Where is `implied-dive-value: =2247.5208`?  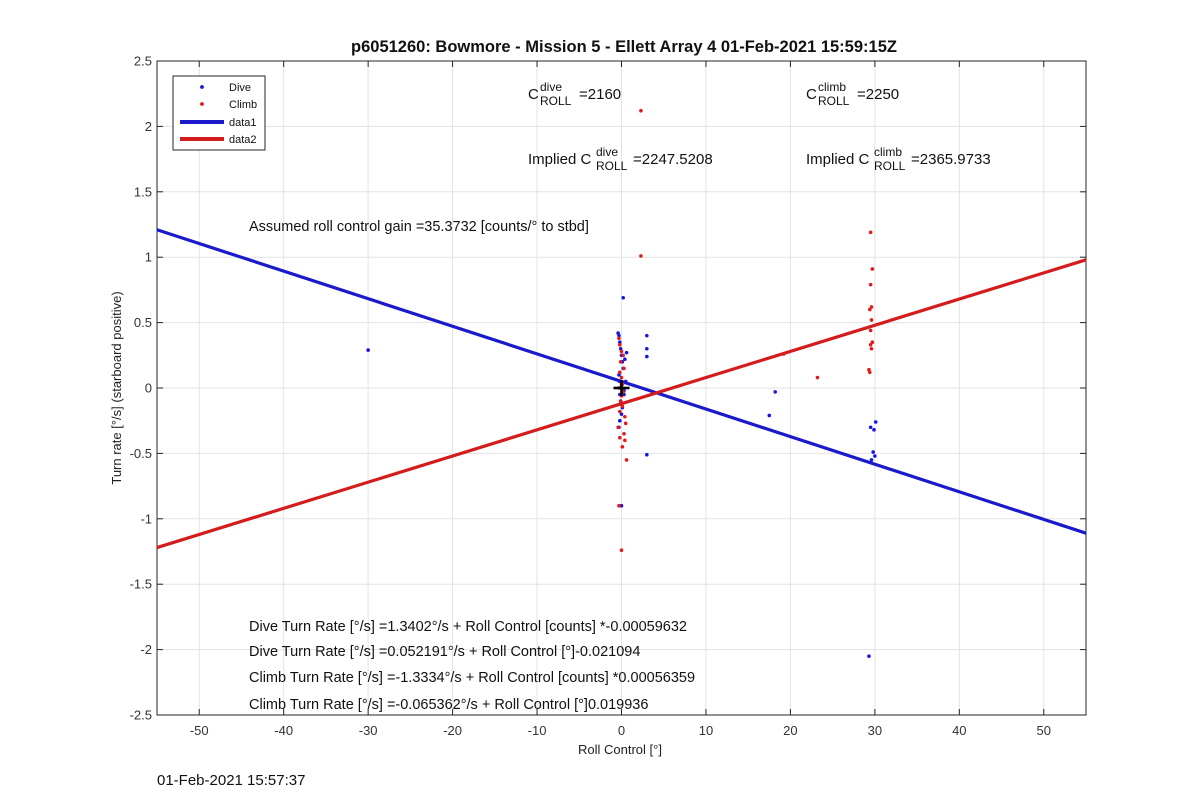 implied-dive-value: =2247.5208 is located at coordinates (673, 159).